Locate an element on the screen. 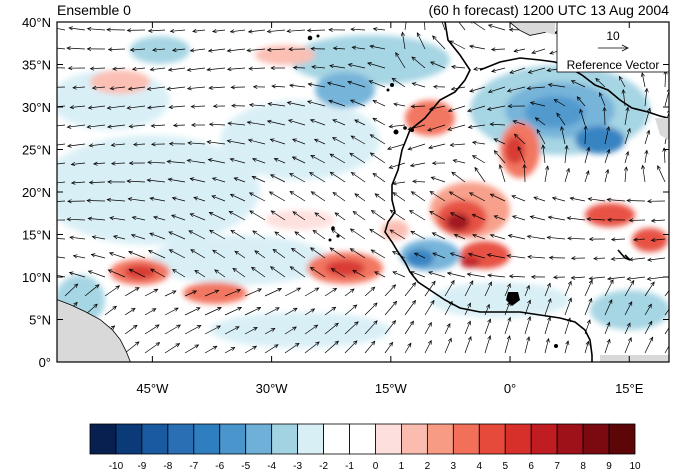  colorbar-label: -3 is located at coordinates (297, 466).